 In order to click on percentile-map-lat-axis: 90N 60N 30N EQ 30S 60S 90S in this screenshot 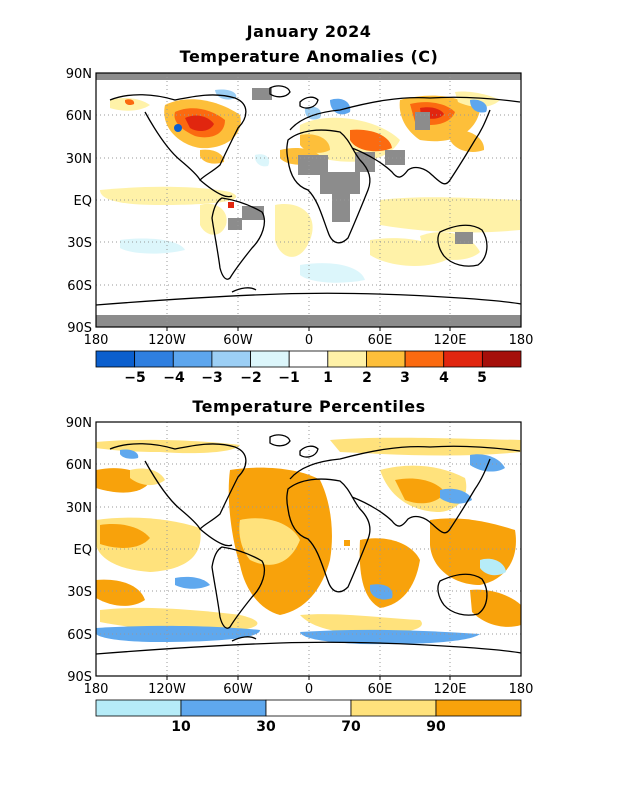, I will do `click(79, 550)`.